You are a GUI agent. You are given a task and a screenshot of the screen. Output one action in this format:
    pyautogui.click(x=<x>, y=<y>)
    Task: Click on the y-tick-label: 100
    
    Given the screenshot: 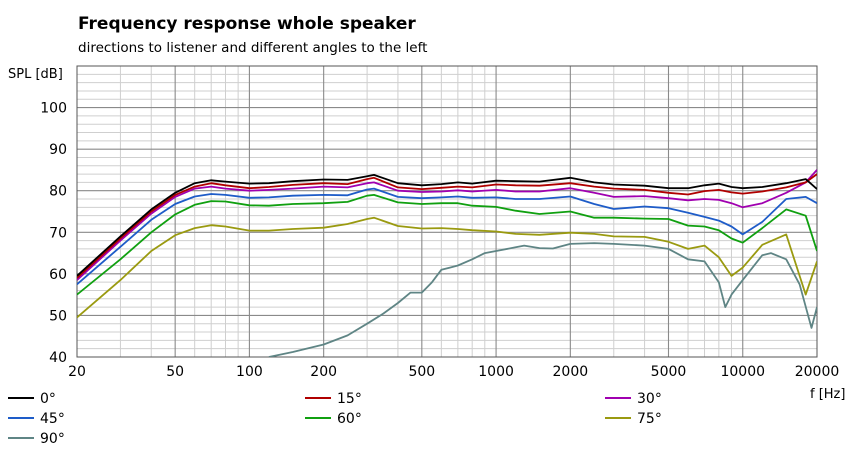 What is the action you would take?
    pyautogui.click(x=53, y=109)
    